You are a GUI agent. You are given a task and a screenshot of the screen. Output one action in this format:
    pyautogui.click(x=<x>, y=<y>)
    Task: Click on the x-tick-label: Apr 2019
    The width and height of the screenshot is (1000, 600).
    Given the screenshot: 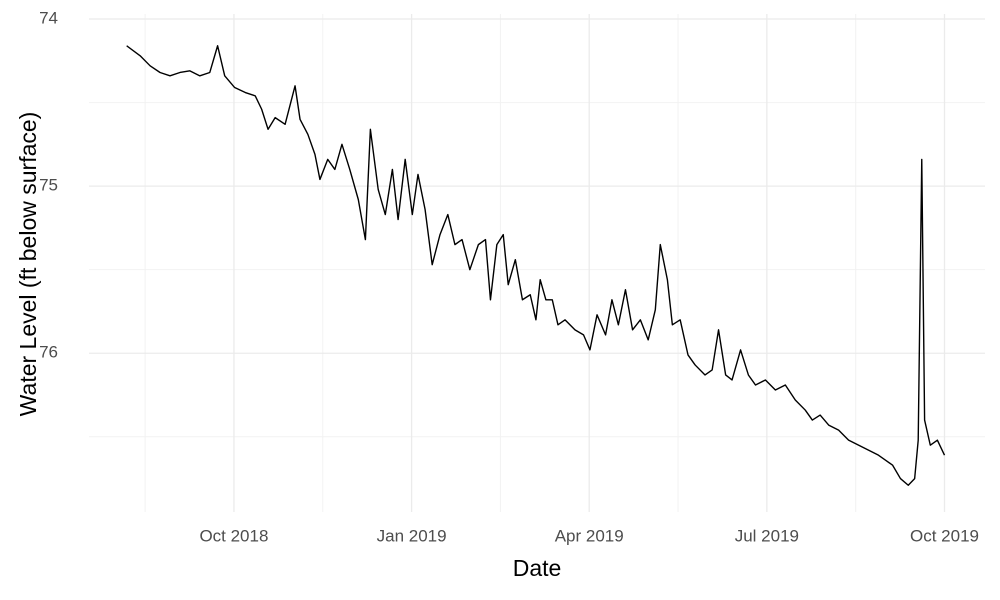 What is the action you would take?
    pyautogui.click(x=589, y=535)
    